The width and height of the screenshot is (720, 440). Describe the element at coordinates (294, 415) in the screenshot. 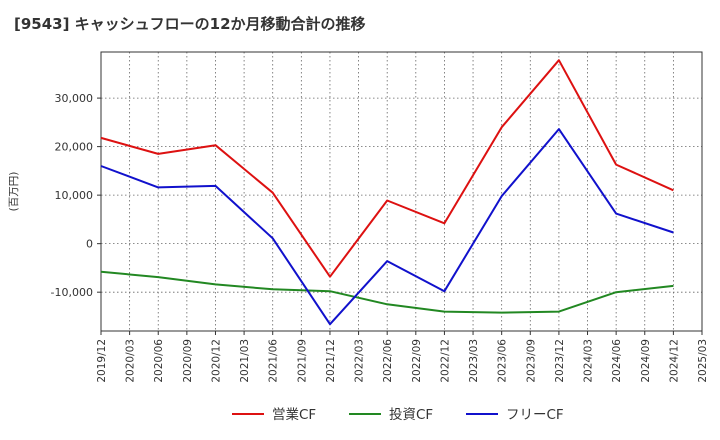

I see `legend-label: 営業CF` at that location.